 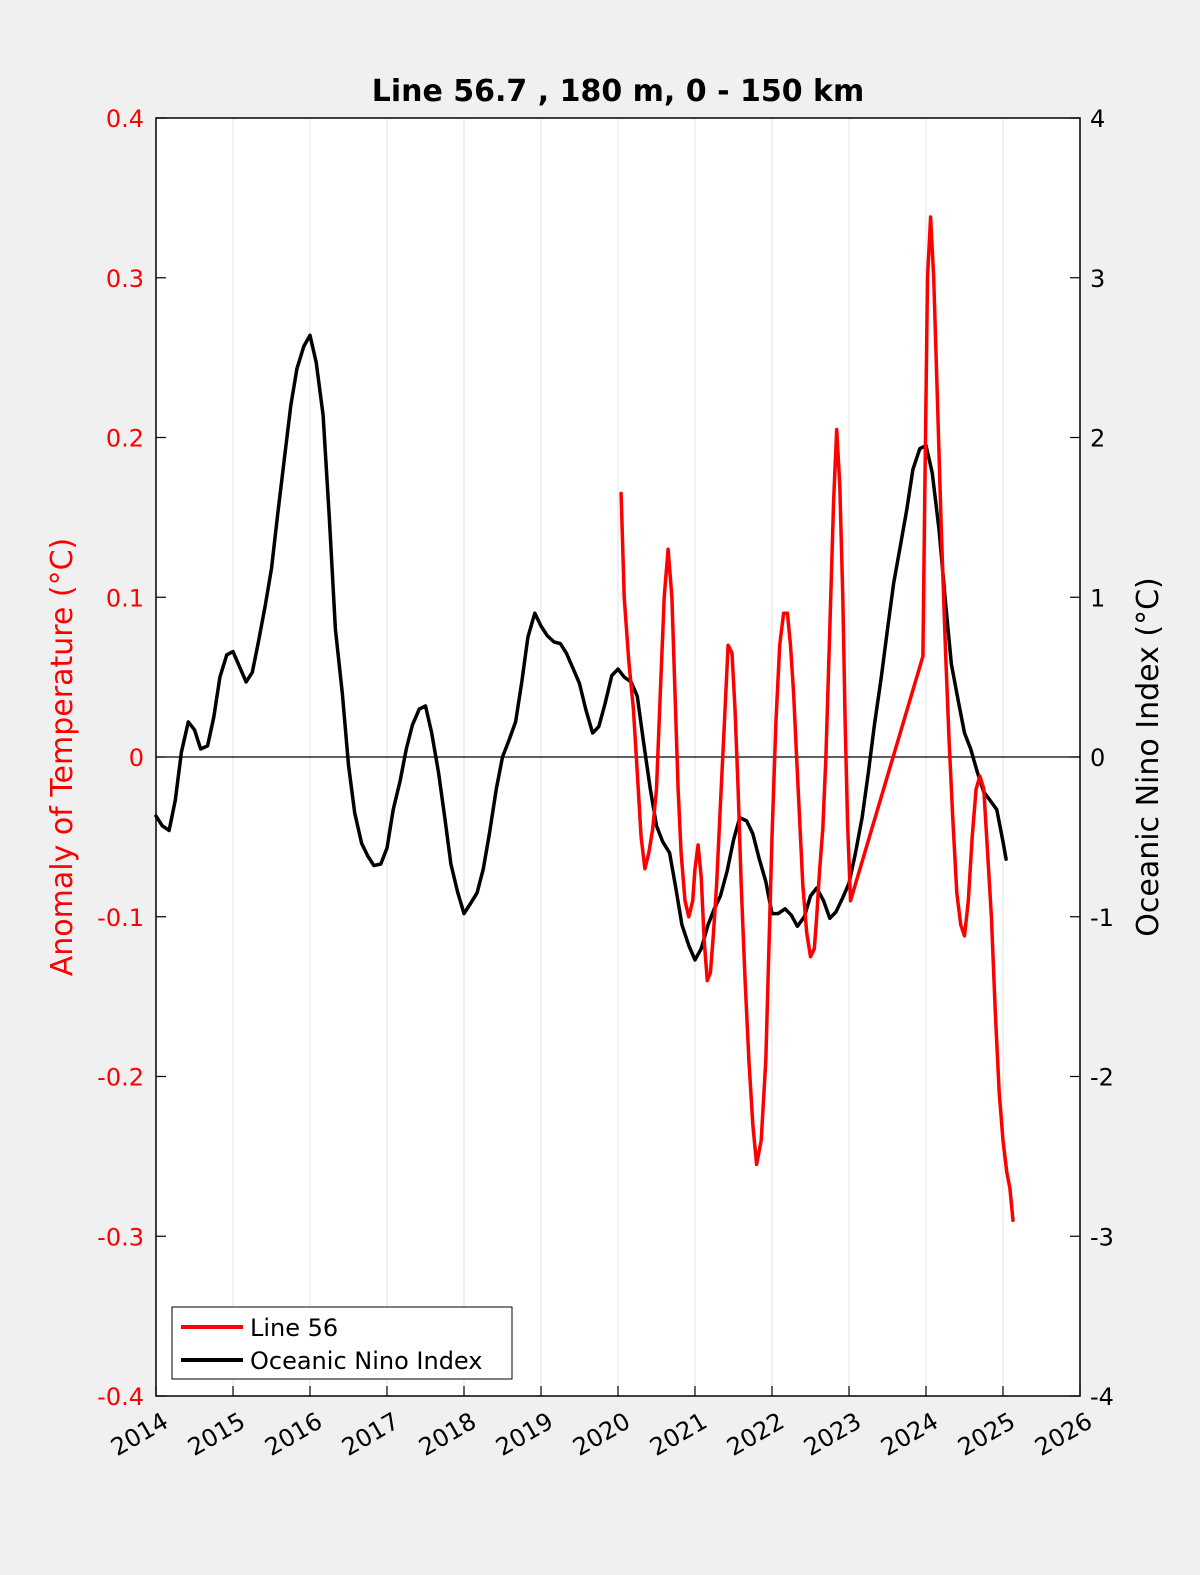 What do you see at coordinates (62, 757) in the screenshot?
I see `y-left-label: Anomaly of Temperature (°C)` at bounding box center [62, 757].